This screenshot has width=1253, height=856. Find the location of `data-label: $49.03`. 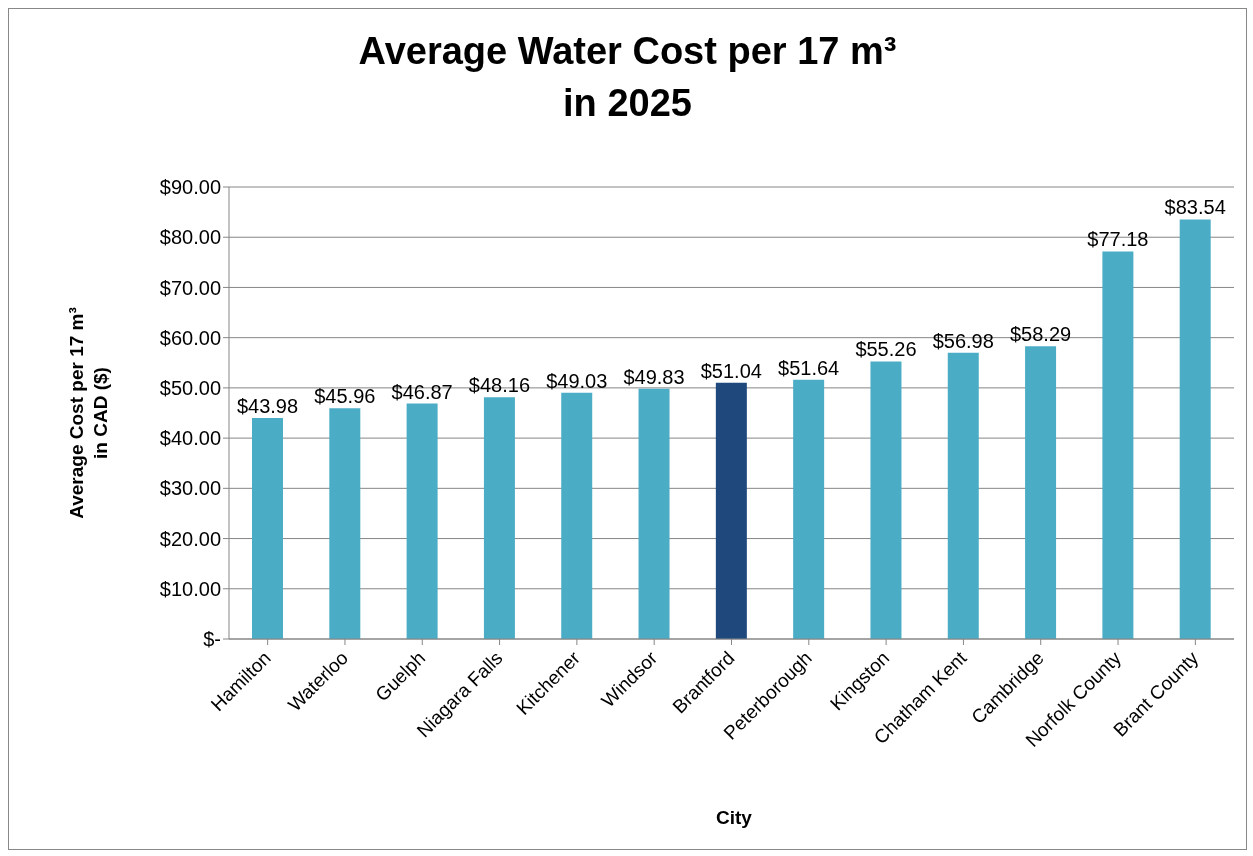

data-label: $49.03 is located at coordinates (577, 380).